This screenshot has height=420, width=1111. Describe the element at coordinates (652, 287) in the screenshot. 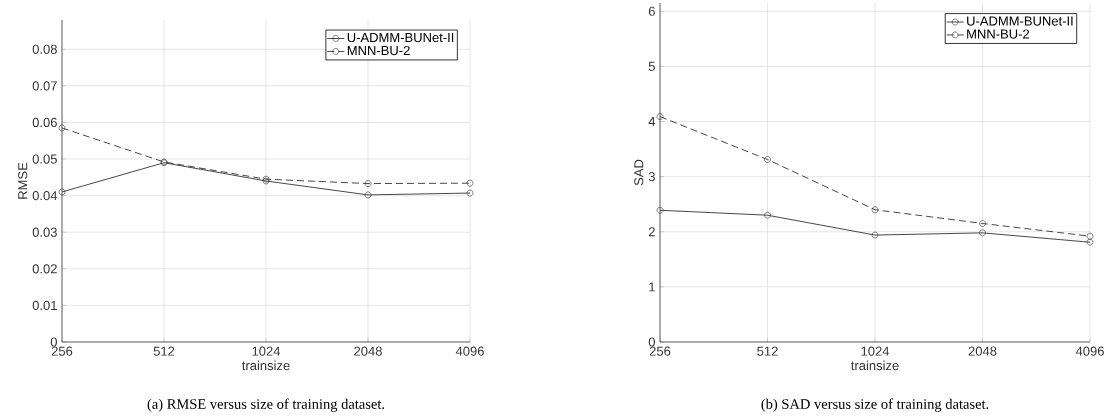

I see `y-tick-label: 1` at that location.